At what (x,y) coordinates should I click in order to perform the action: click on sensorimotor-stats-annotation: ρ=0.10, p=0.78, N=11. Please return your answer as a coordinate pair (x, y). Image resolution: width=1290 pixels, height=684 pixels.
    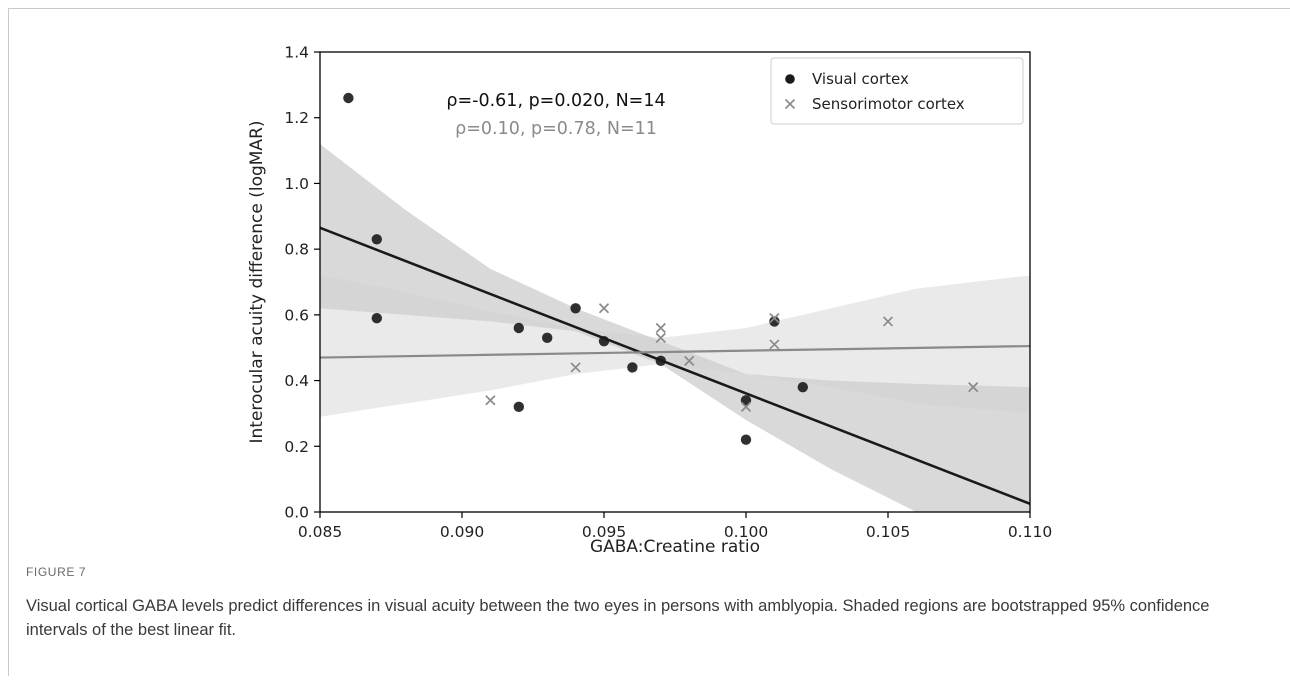
    Looking at the image, I should click on (556, 129).